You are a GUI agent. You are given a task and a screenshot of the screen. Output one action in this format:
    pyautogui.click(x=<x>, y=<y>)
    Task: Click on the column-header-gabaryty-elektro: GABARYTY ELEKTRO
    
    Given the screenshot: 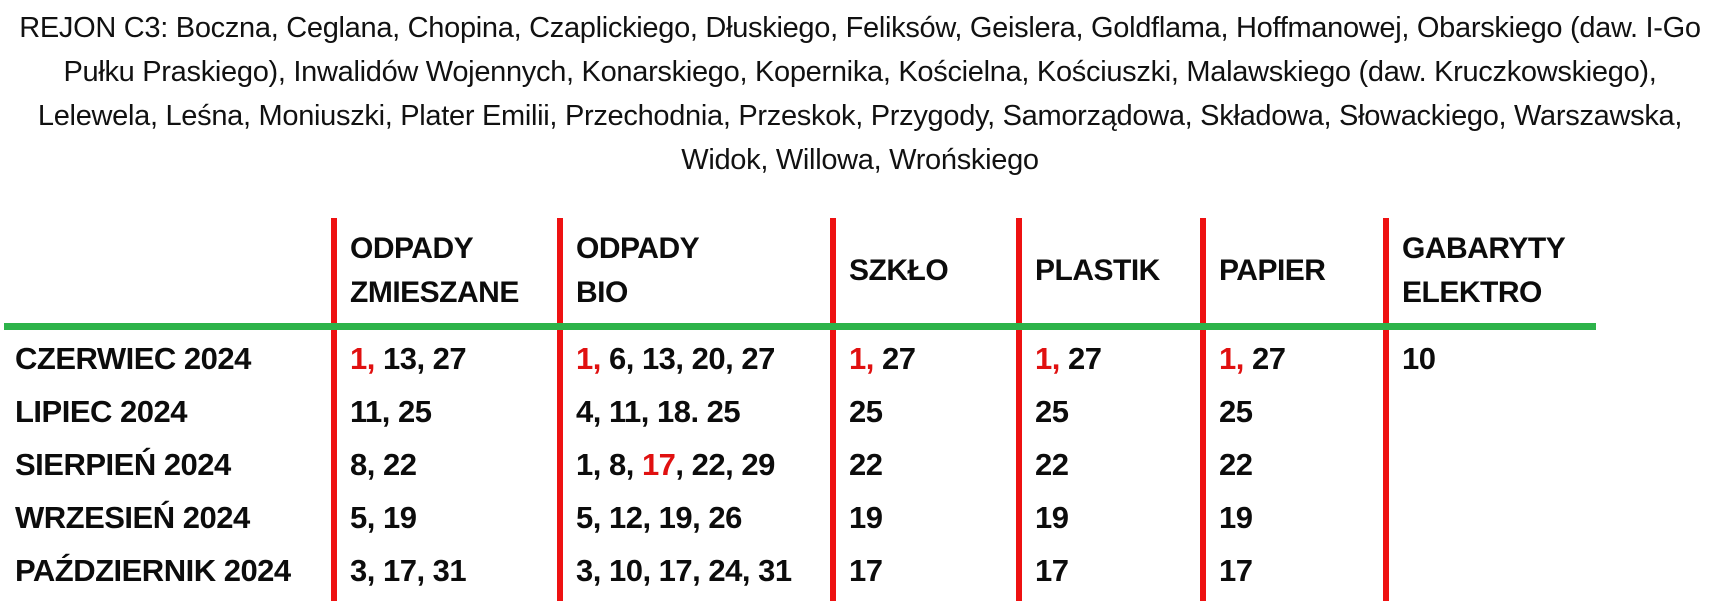 What is the action you would take?
    pyautogui.click(x=1484, y=270)
    